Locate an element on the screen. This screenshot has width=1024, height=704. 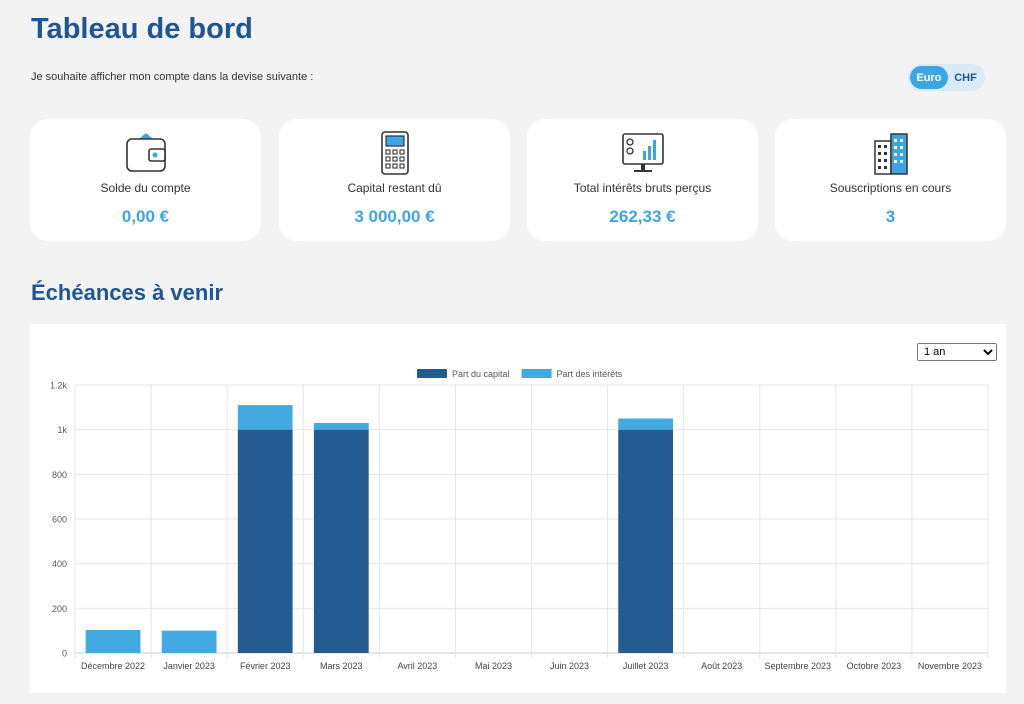
x-tick-label: Décembre 2022 is located at coordinates (113, 666).